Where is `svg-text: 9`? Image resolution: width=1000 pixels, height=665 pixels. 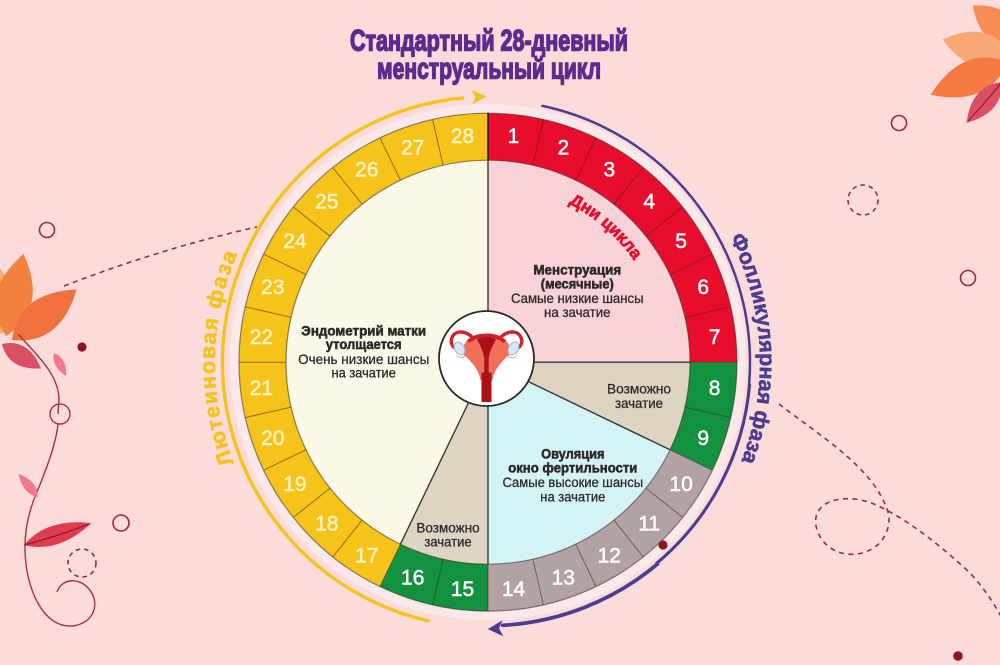
svg-text: 9 is located at coordinates (703, 438).